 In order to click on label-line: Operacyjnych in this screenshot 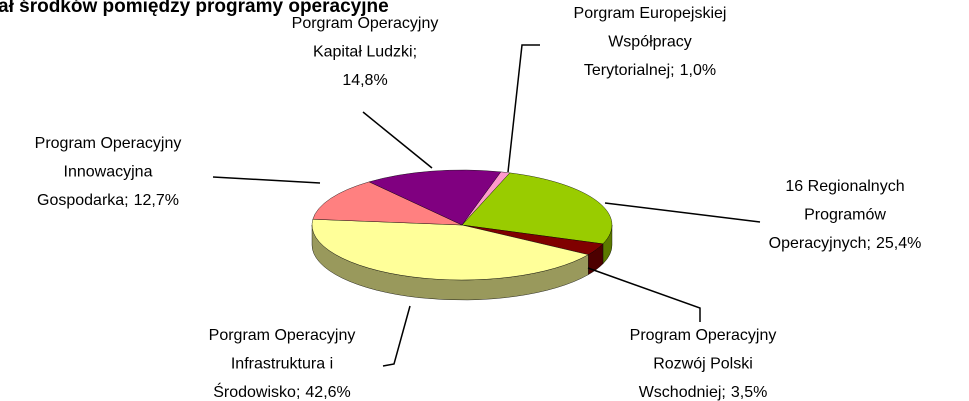, I will do `click(818, 243)`.